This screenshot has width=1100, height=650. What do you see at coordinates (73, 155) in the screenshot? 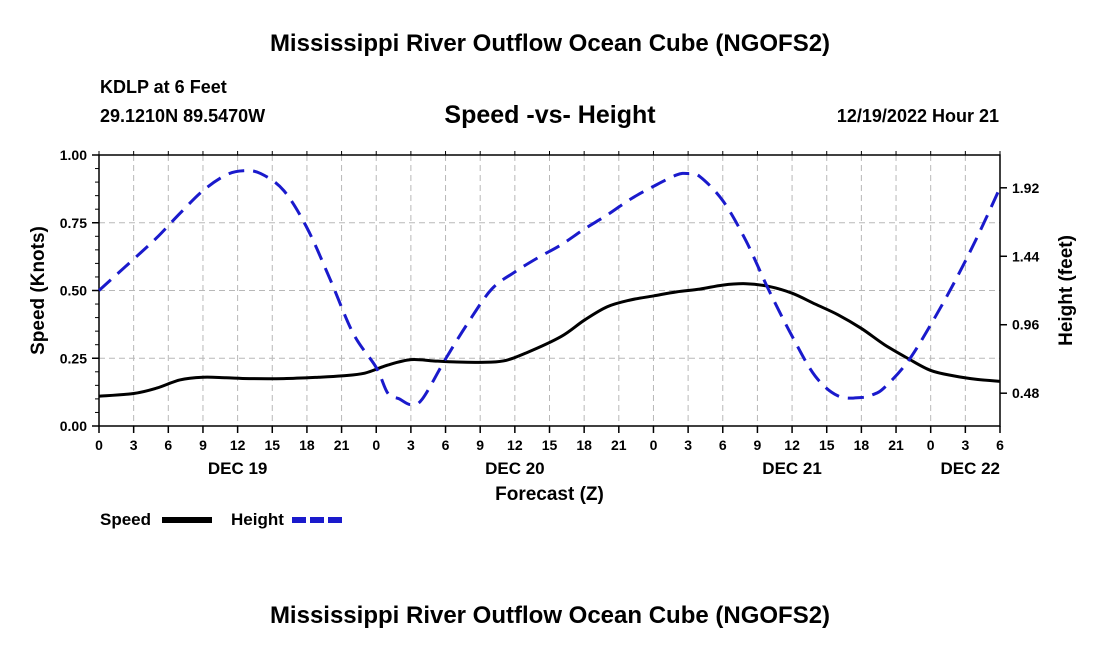
I see `y-left-tick-label: 1.00` at bounding box center [73, 155].